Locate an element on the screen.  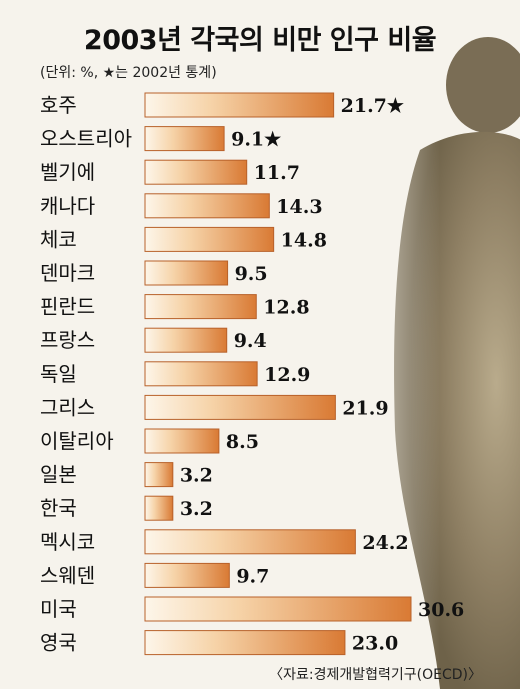
value-label: 11.7 is located at coordinates (277, 173).